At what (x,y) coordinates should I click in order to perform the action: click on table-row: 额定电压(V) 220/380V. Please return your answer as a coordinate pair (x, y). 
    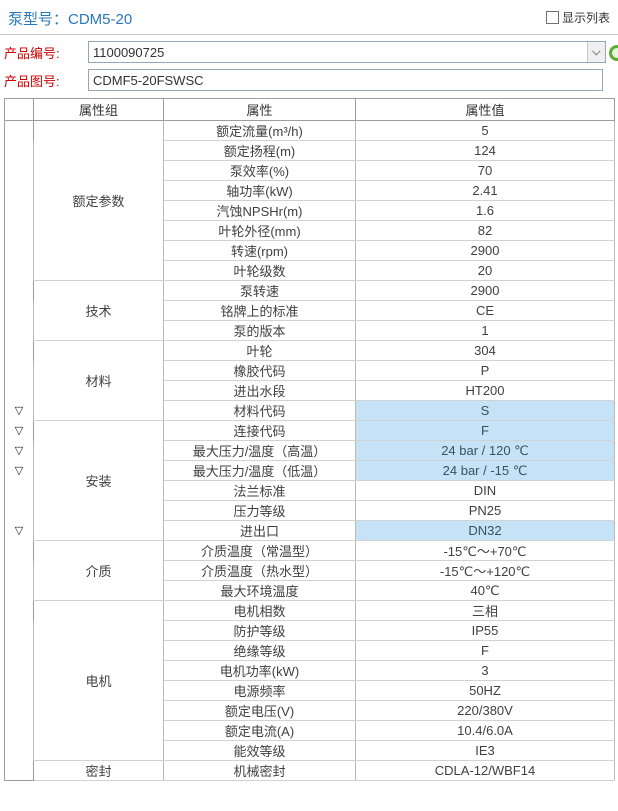
    Looking at the image, I should click on (309, 710).